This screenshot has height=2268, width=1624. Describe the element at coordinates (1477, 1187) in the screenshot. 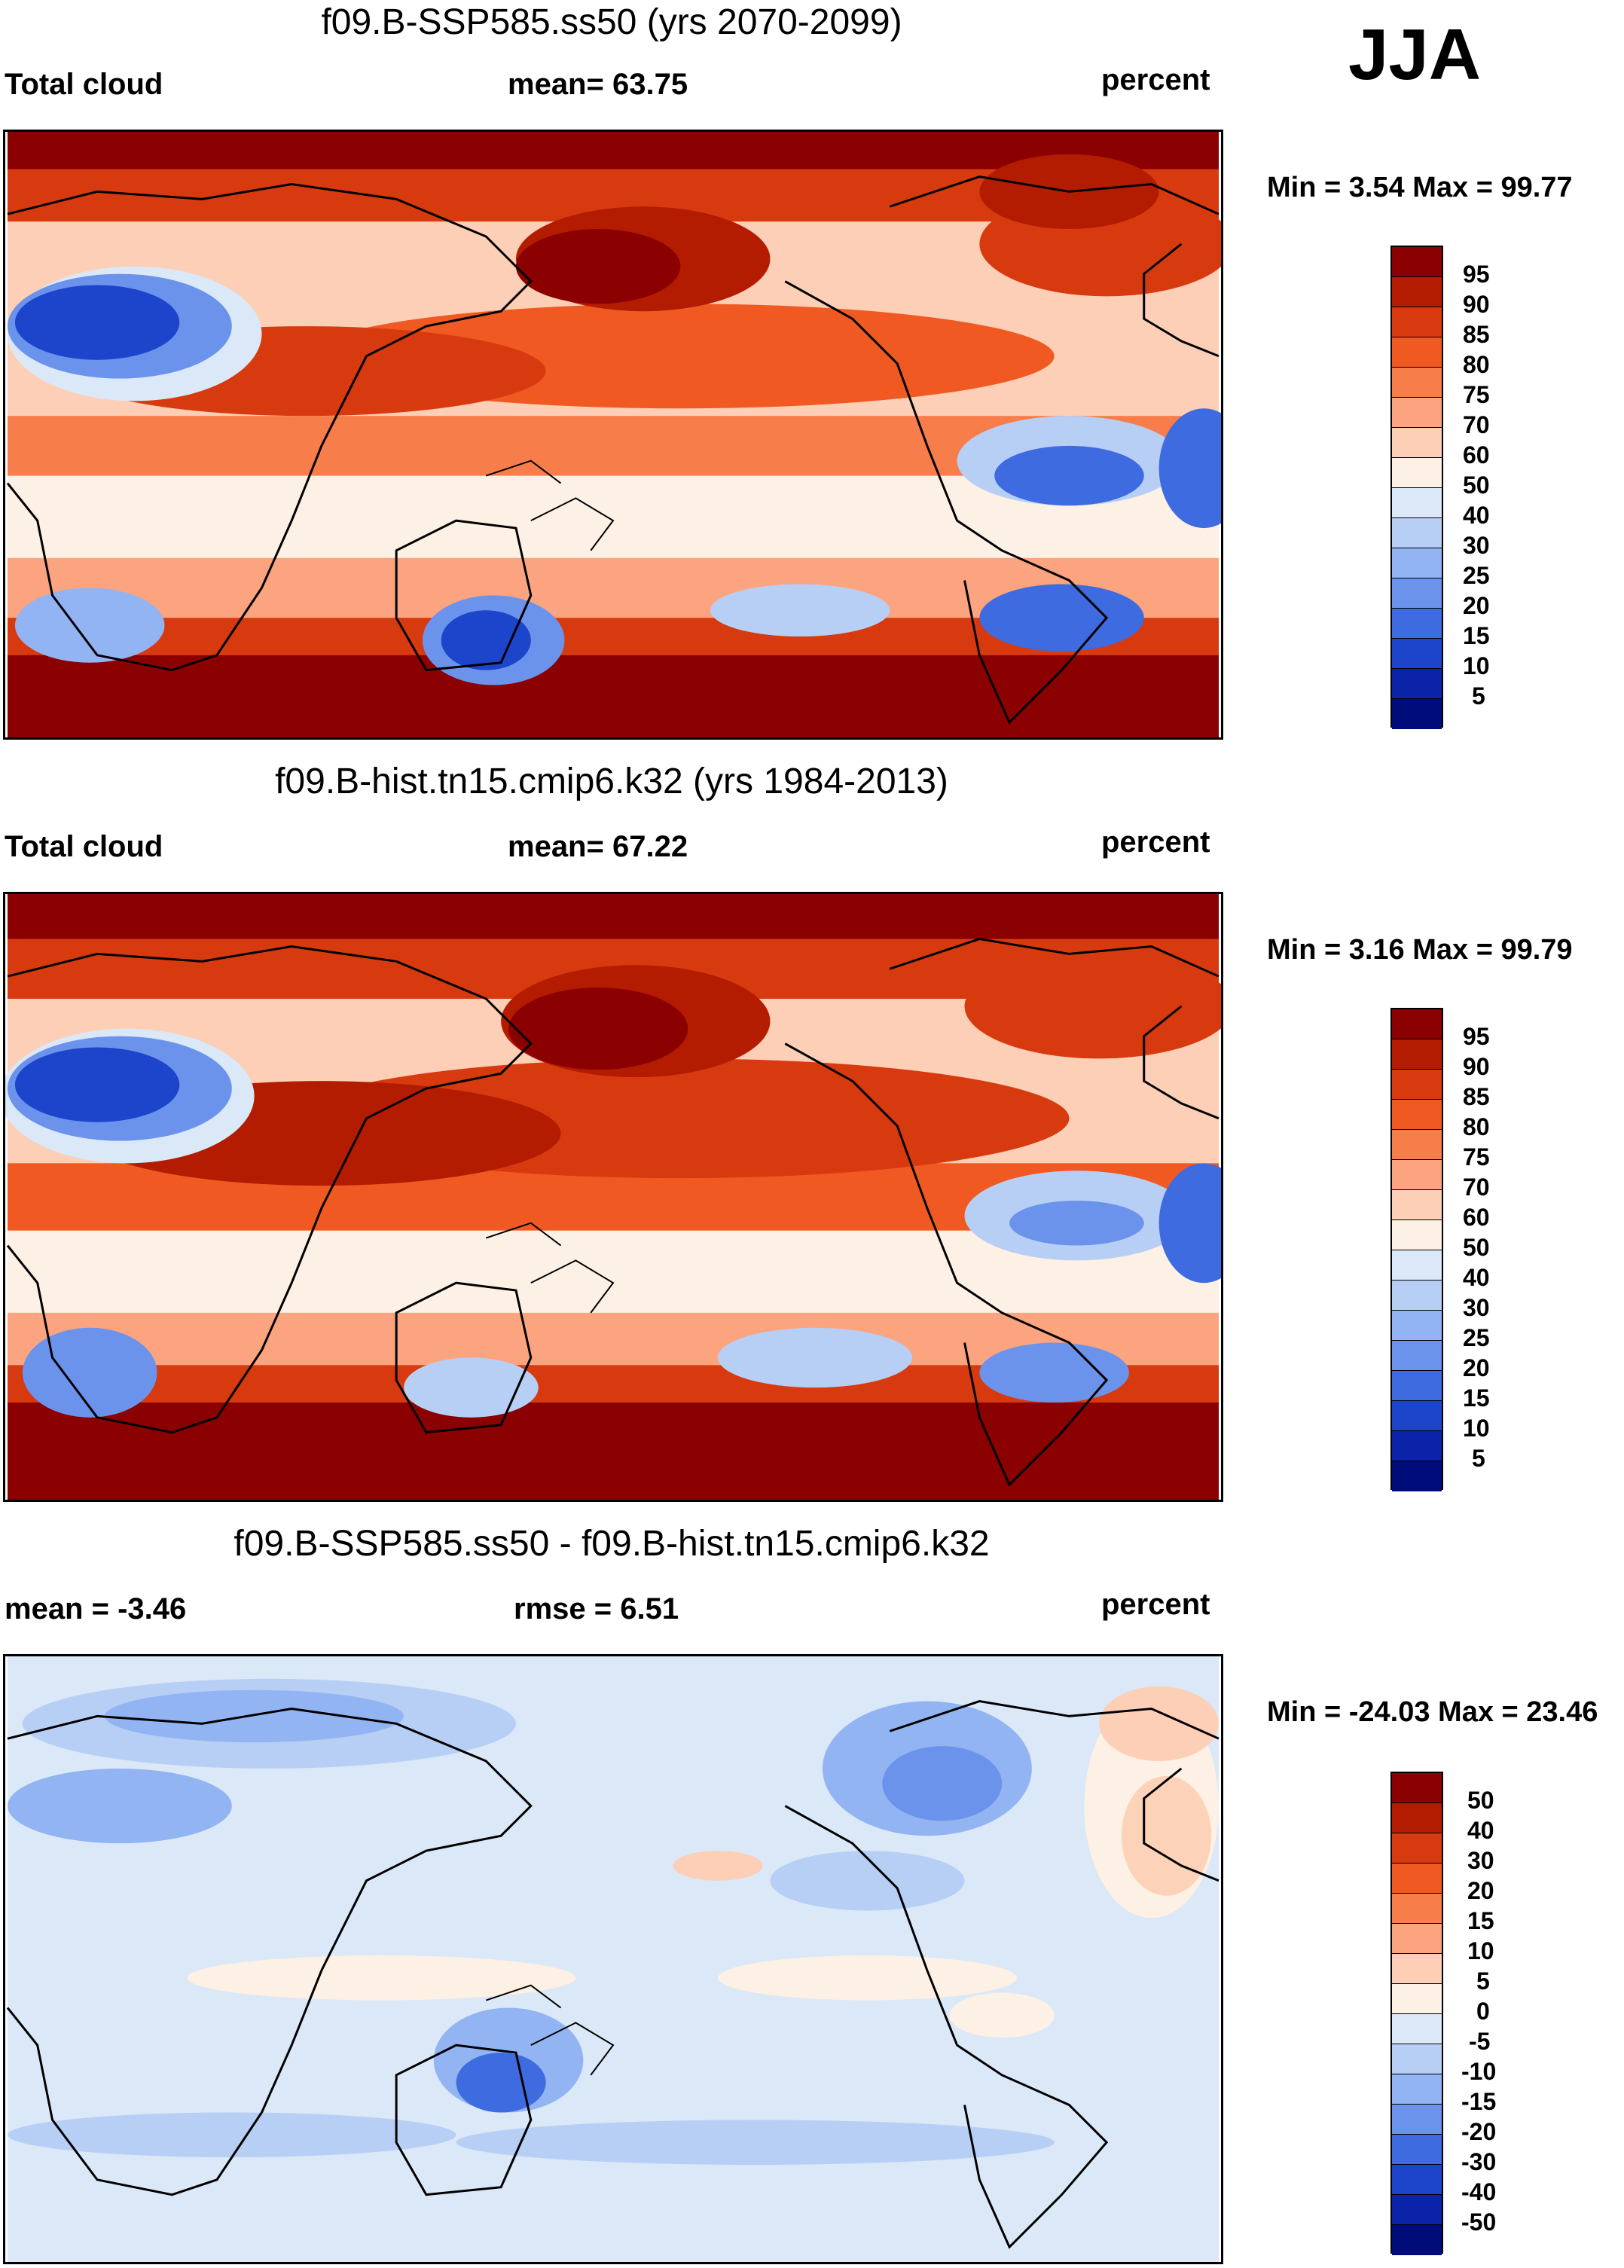

I see `panel-2-colorbar-label: 70` at that location.